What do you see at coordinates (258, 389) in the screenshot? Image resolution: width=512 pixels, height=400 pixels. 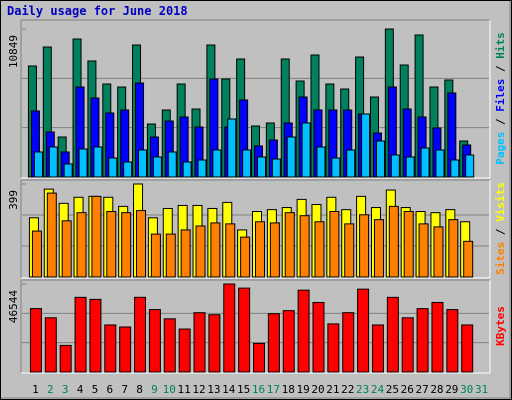 I see `x-tick-label: 16` at bounding box center [258, 389].